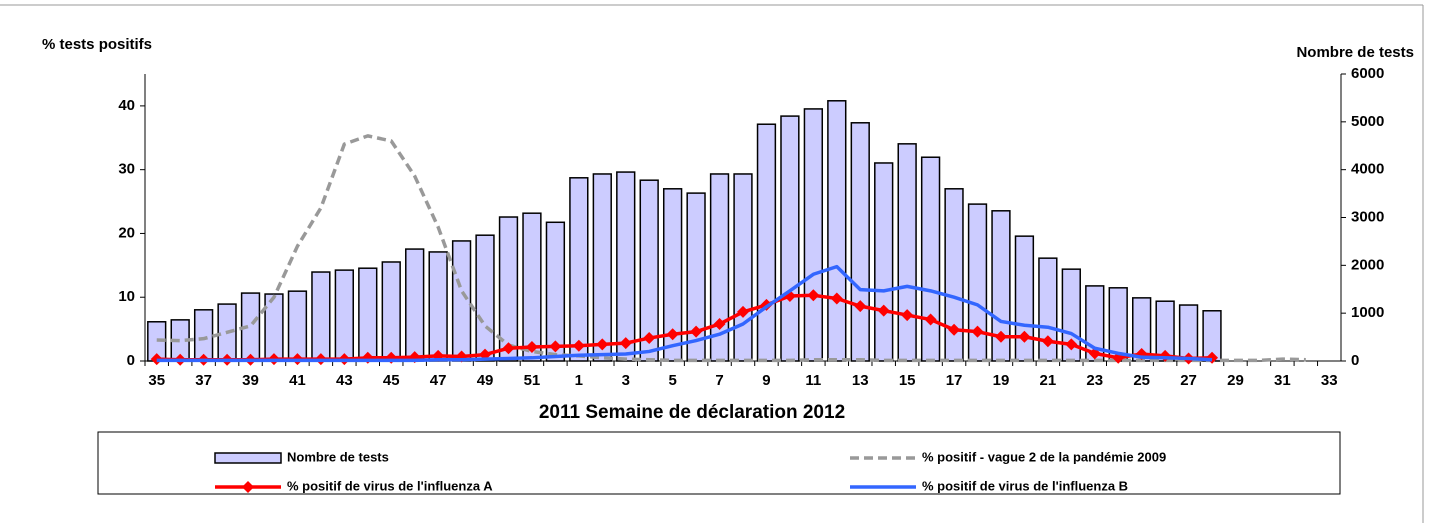 This screenshot has height=523, width=1434. What do you see at coordinates (579, 380) in the screenshot?
I see `x-tick-label: 1` at bounding box center [579, 380].